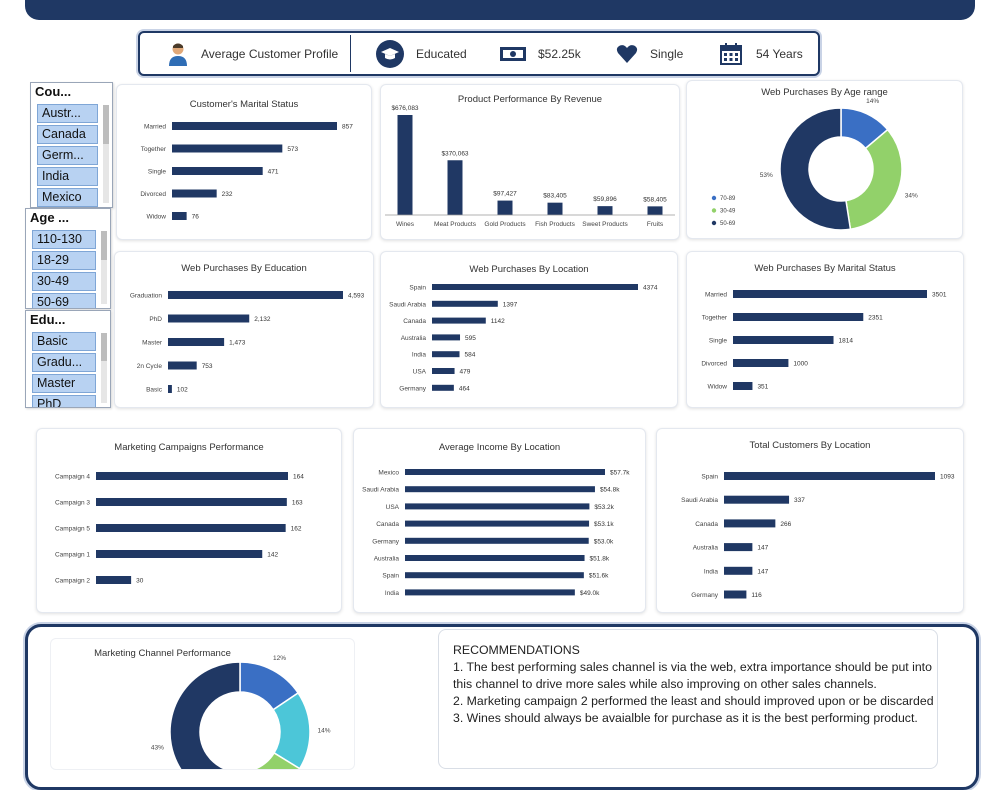  I want to click on recommendations-title: RECOMMENDATIONS, so click(516, 650).